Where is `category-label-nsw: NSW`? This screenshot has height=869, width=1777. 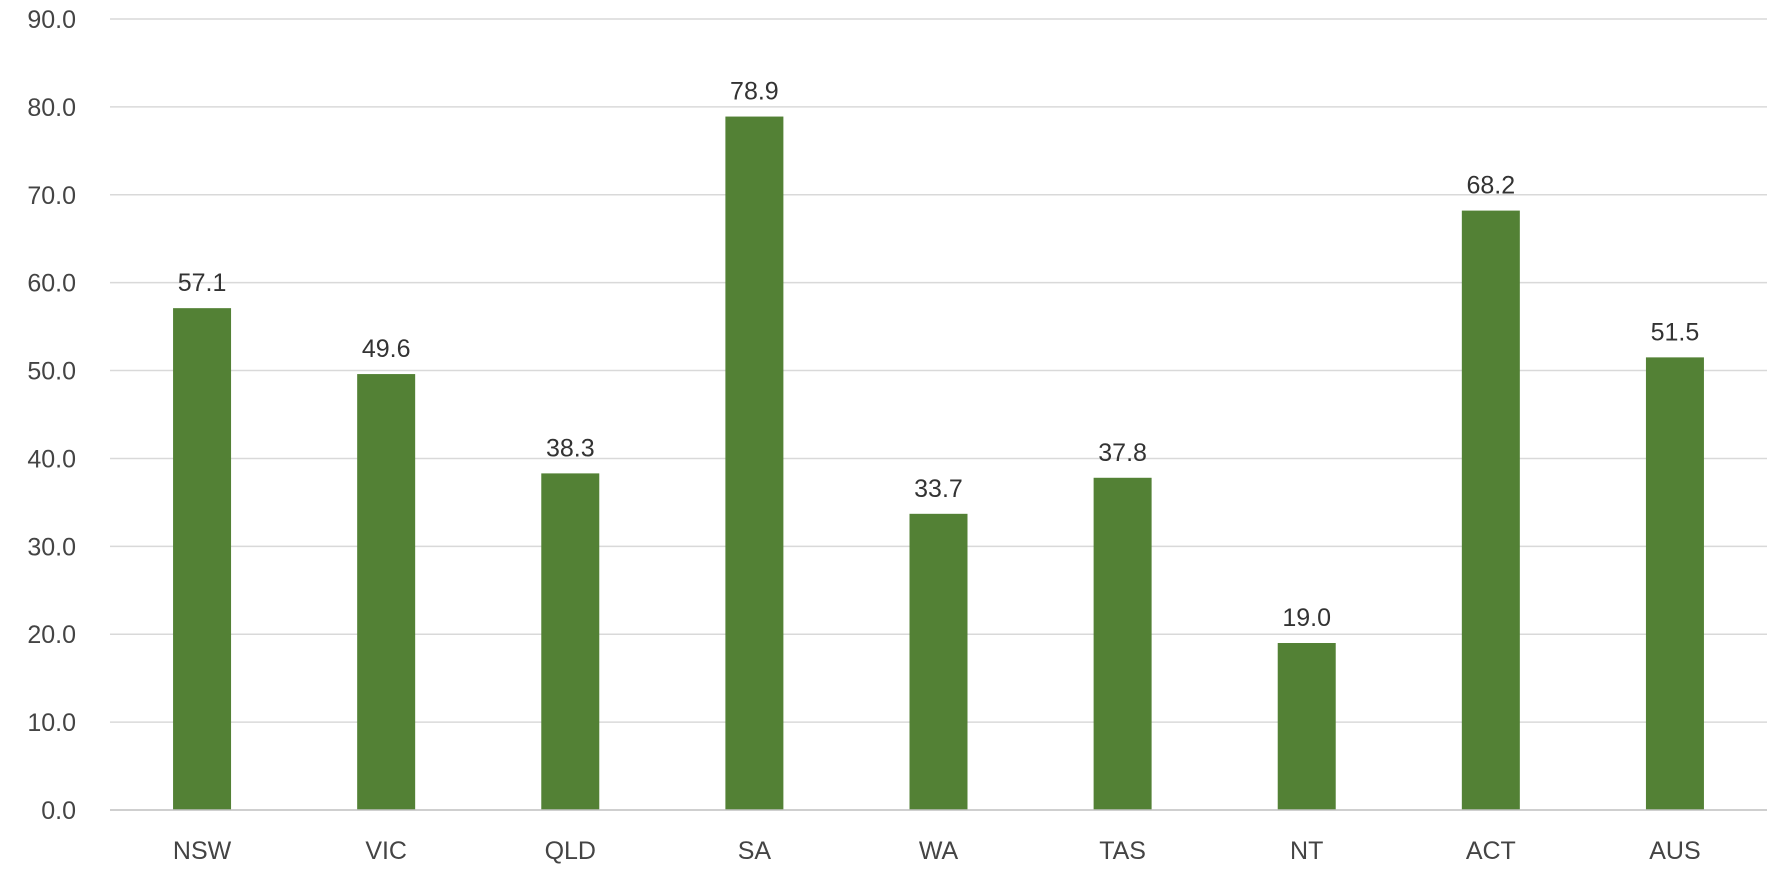 category-label-nsw: NSW is located at coordinates (202, 851).